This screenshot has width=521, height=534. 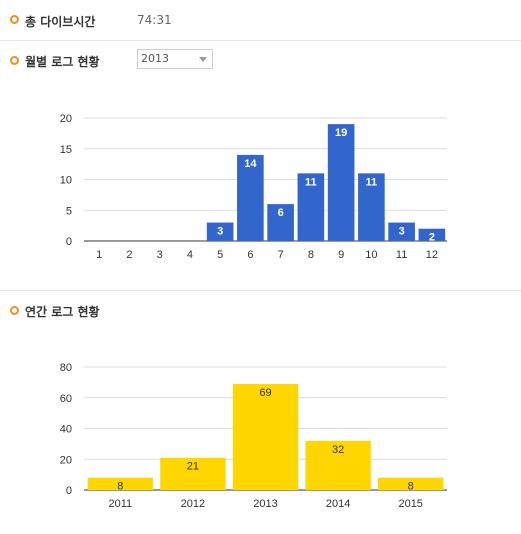 I want to click on data-label: 2, so click(x=432, y=238).